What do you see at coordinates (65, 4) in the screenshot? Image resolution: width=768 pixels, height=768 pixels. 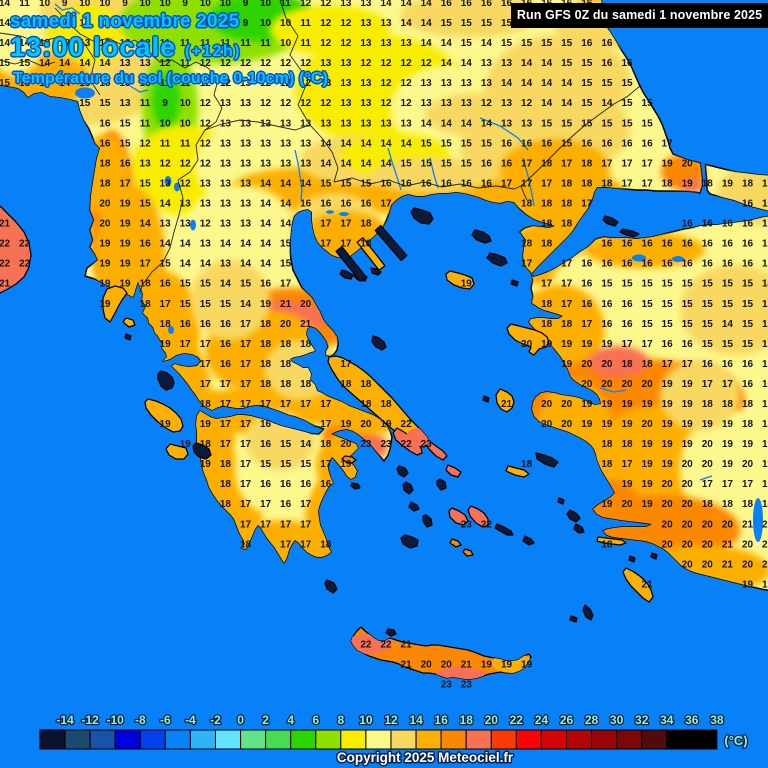 I see `svg-text: 9` at bounding box center [65, 4].